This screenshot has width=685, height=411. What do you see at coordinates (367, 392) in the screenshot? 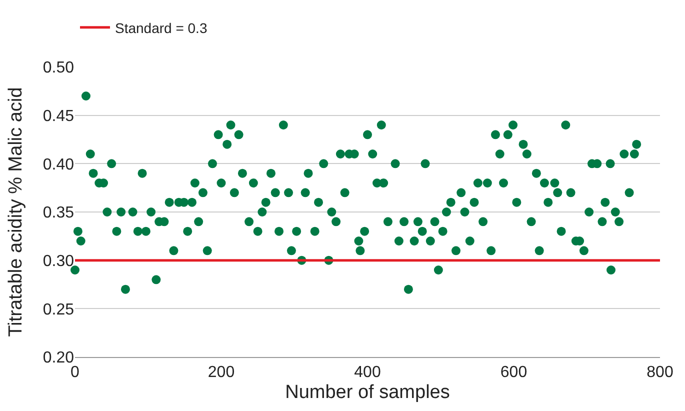
I see `x-axis-title: Number of samples` at bounding box center [367, 392].